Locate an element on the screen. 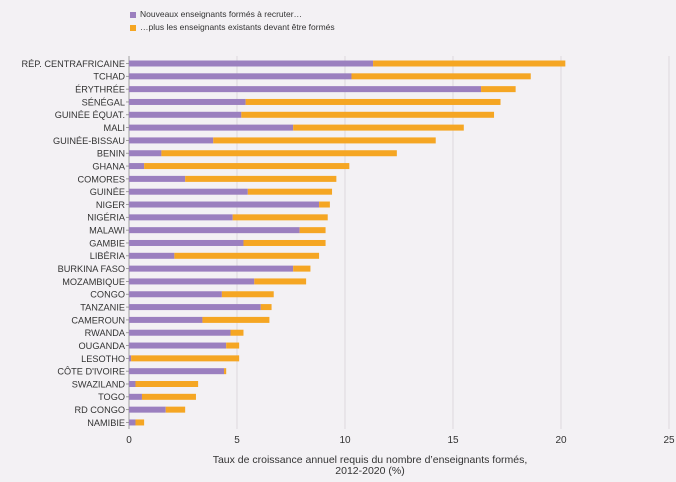 This screenshot has height=482, width=676. category-label: GUINÉE-BISSAU is located at coordinates (89, 141).